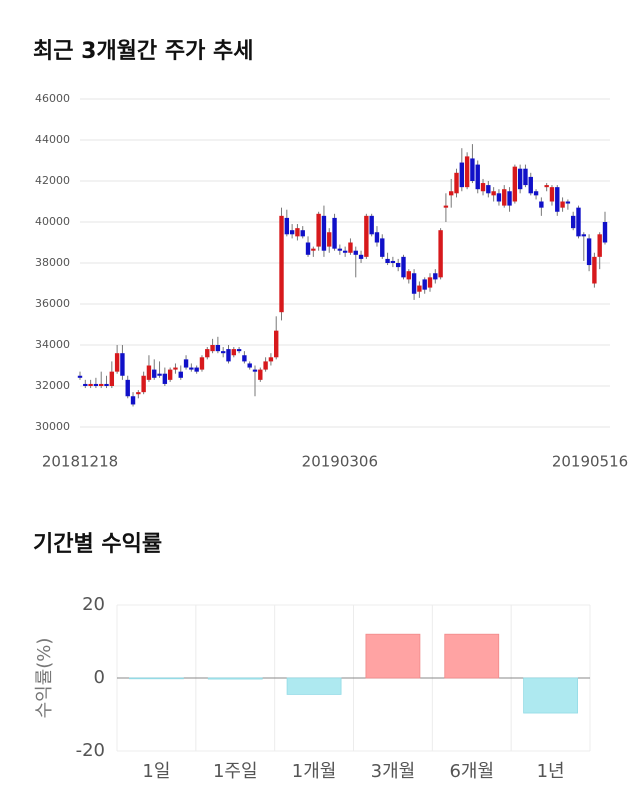 The width and height of the screenshot is (640, 810). I want to click on y-axis-label: 수익률(%), so click(44, 678).